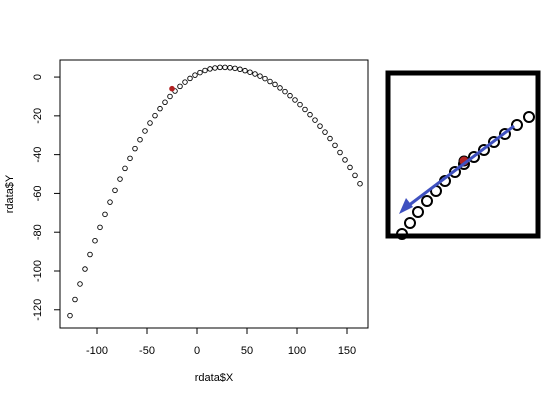  What do you see at coordinates (214, 378) in the screenshot?
I see `x-axis-label: rdata$X` at bounding box center [214, 378].